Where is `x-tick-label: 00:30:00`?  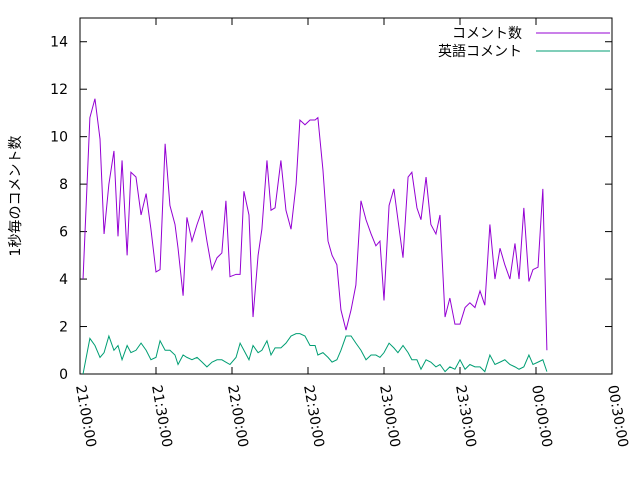
x-tick-label: 00:30:00 is located at coordinates (617, 416).